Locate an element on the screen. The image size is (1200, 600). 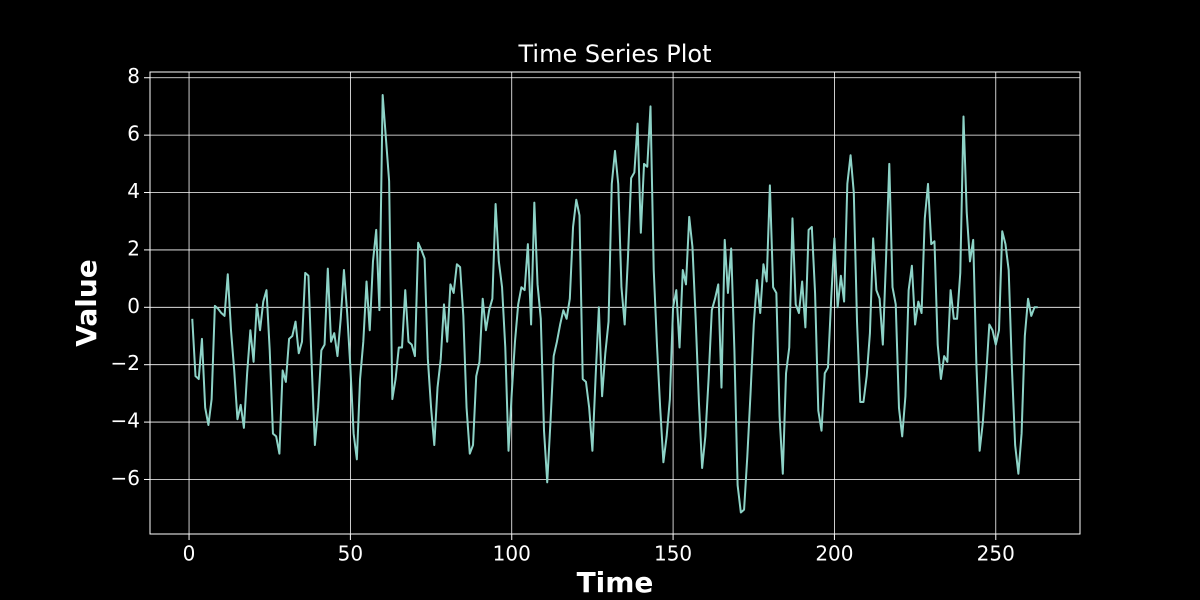
x-tick-label: 100 is located at coordinates (512, 554).